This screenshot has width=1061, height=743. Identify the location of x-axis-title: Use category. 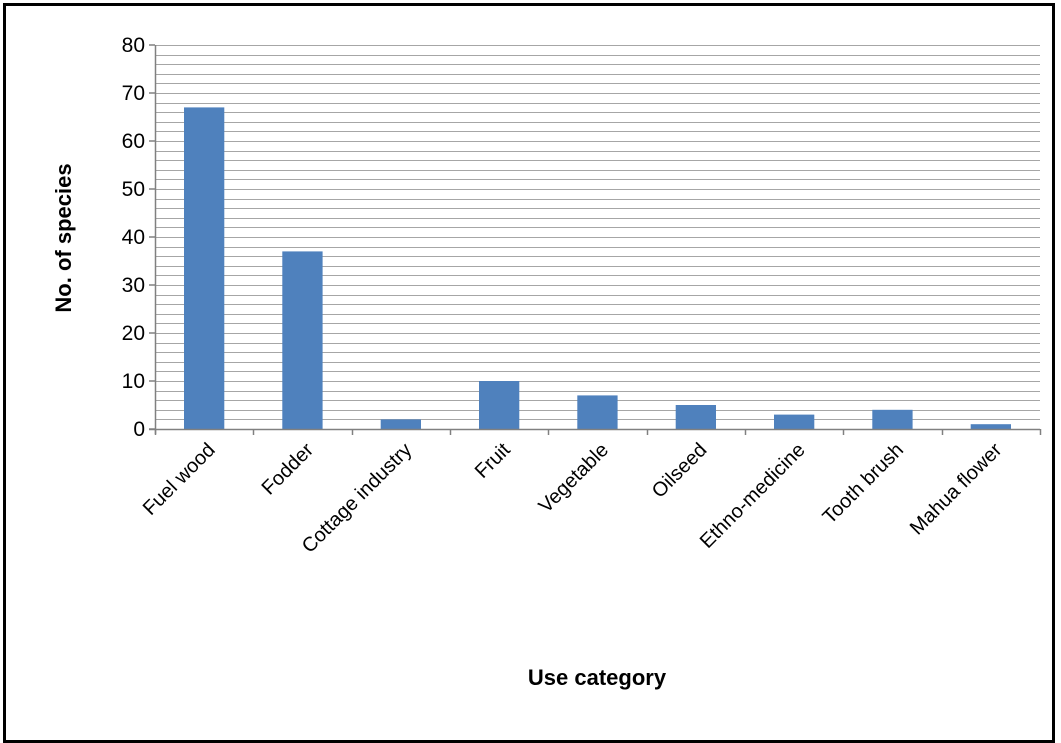
(597, 677).